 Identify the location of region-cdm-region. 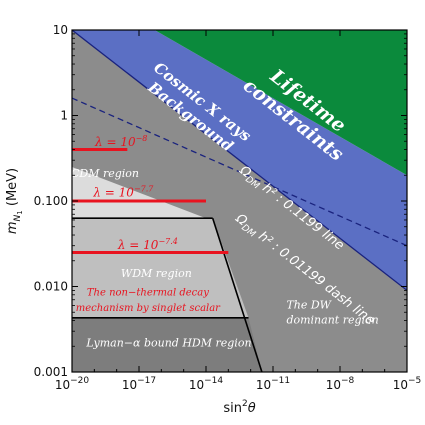
(139, 193).